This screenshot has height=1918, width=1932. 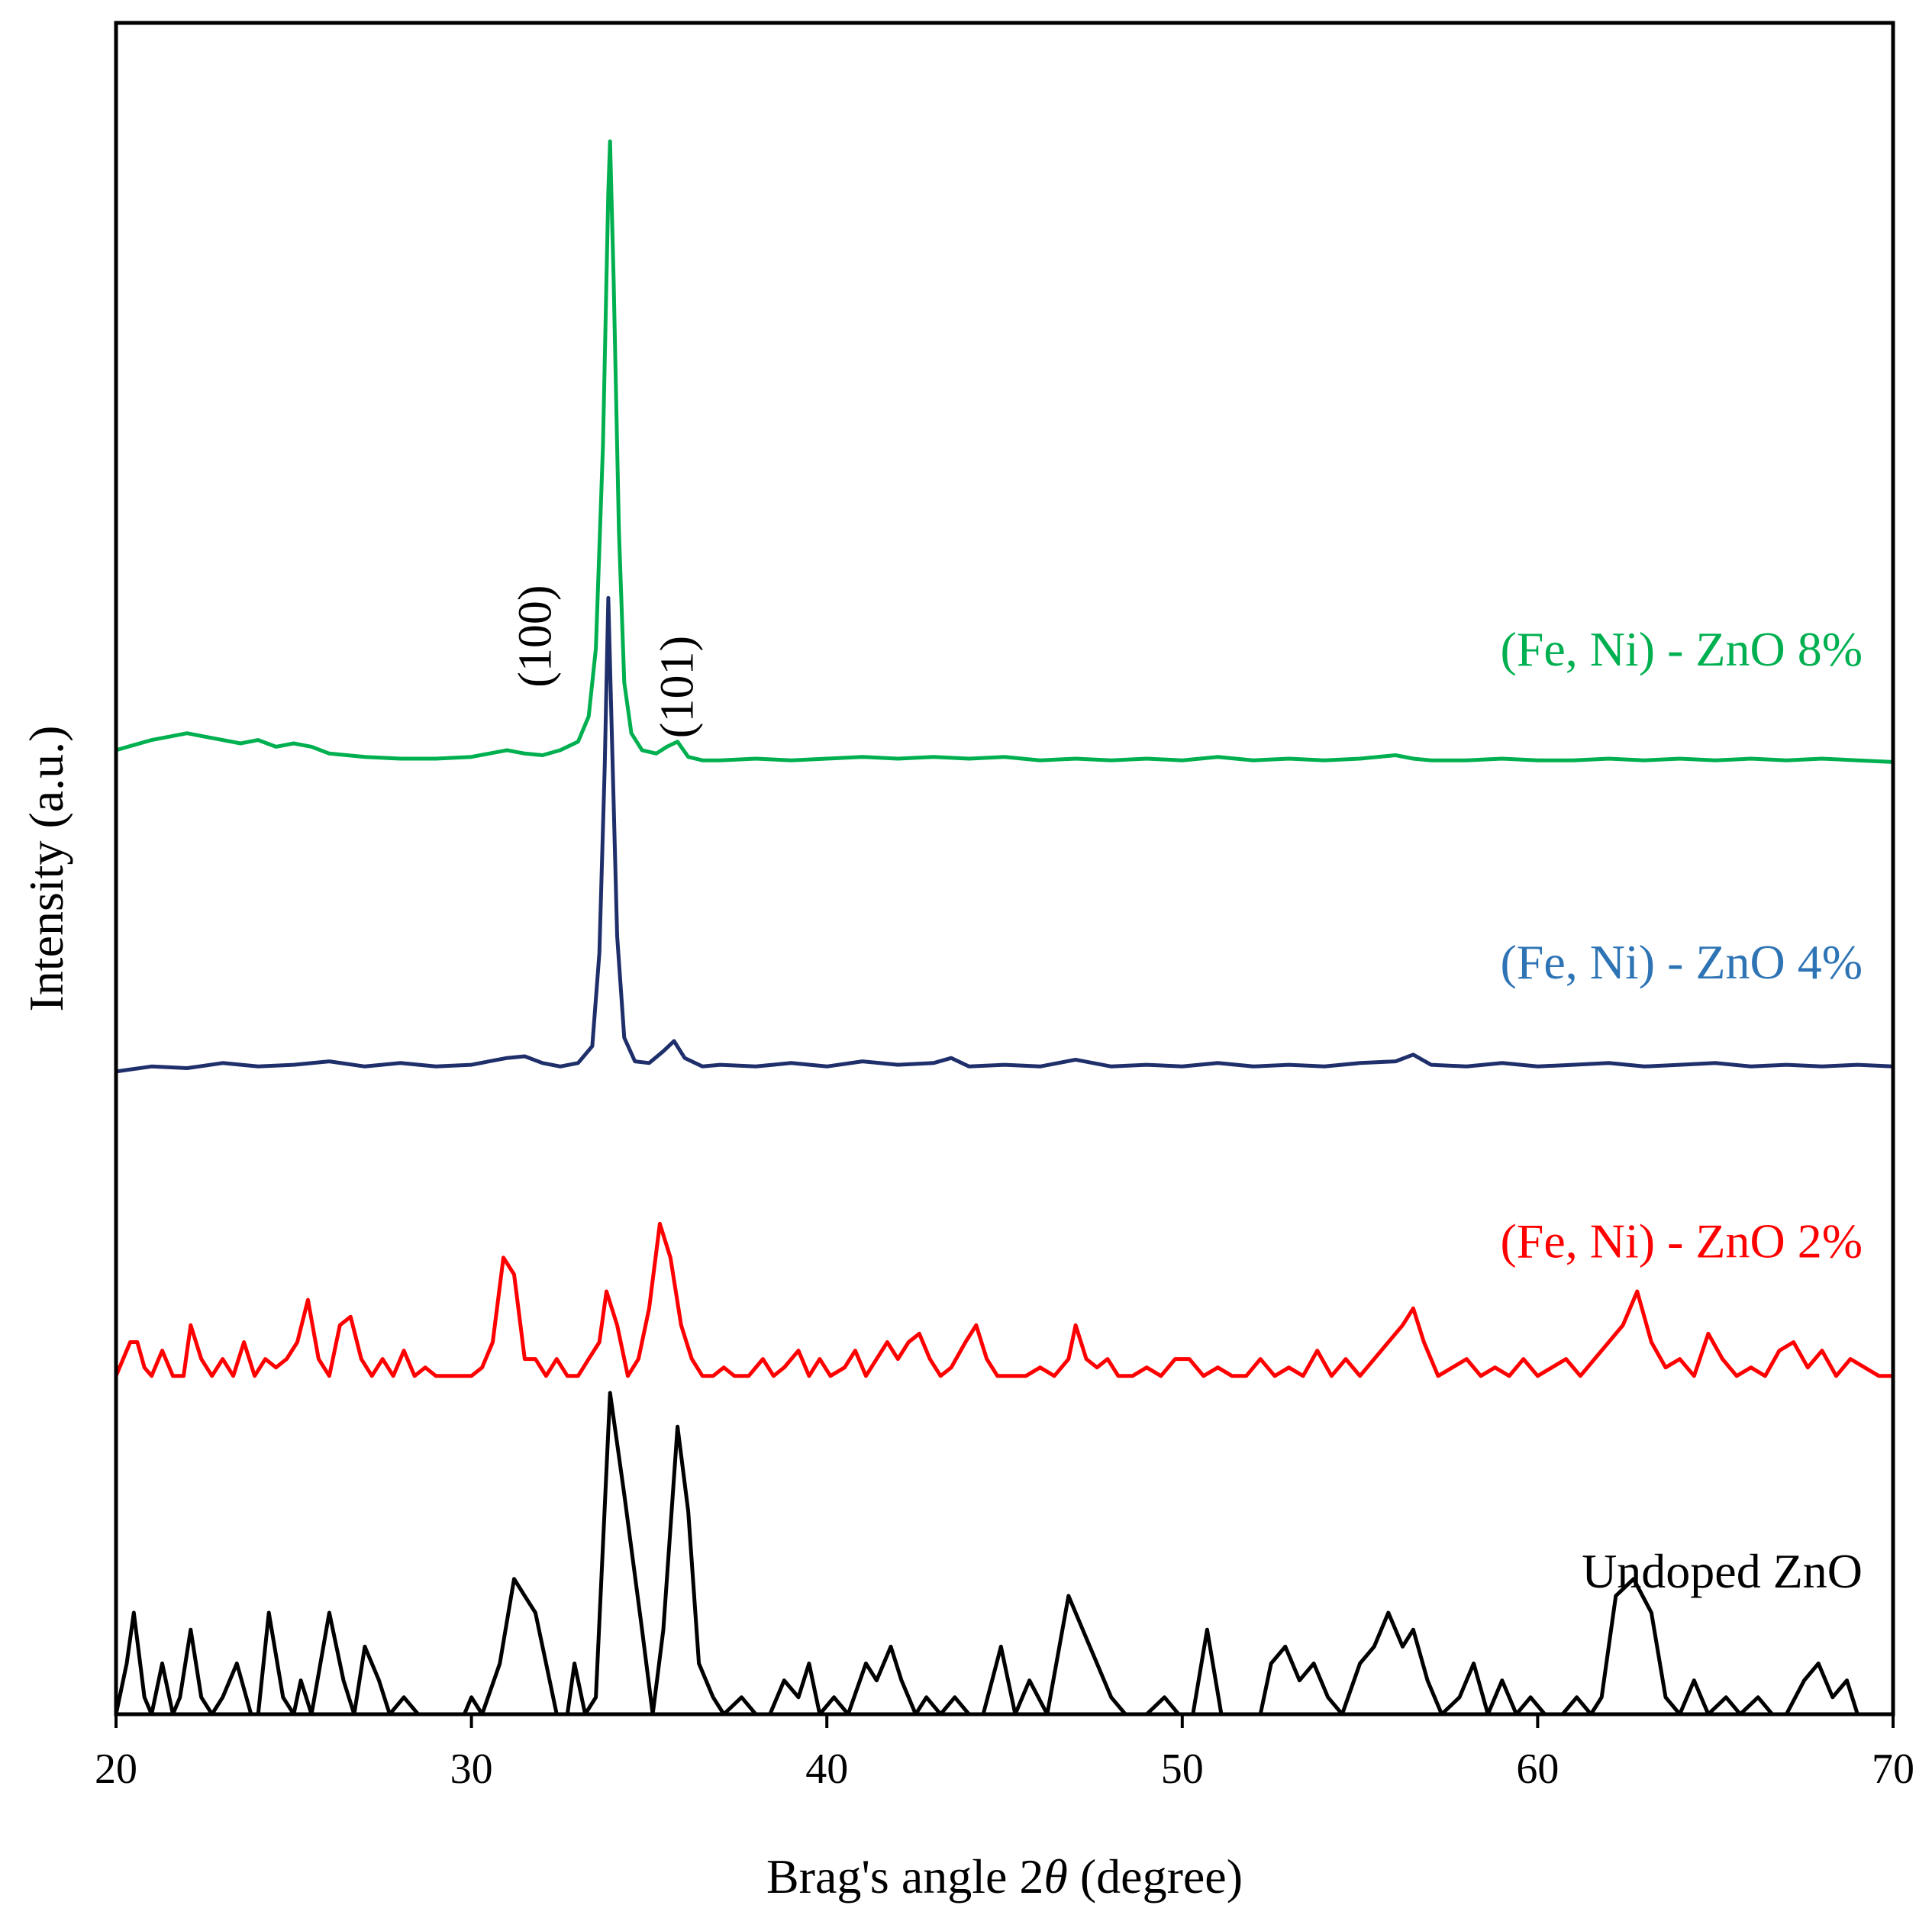 What do you see at coordinates (1155, 1876) in the screenshot?
I see `x-axis-title-suffix: (degree)` at bounding box center [1155, 1876].